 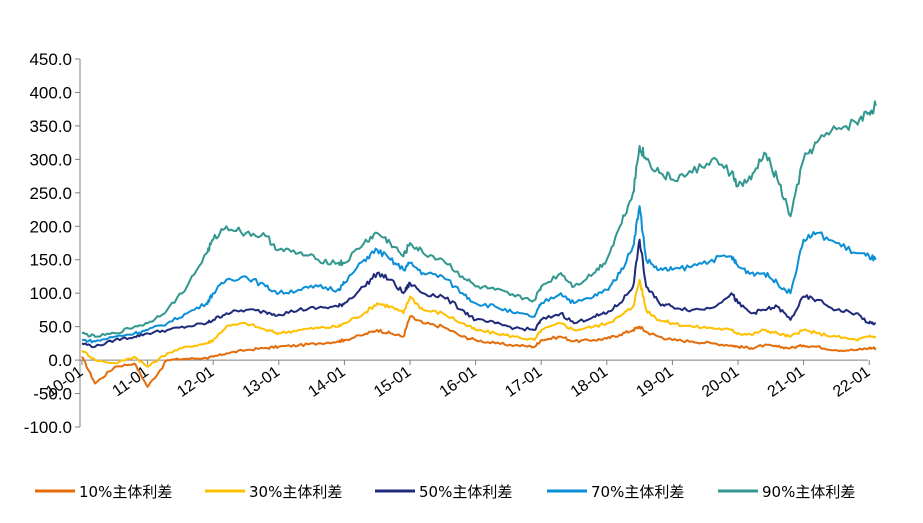 I want to click on legend-label: 50%主体利差, so click(x=465, y=492).